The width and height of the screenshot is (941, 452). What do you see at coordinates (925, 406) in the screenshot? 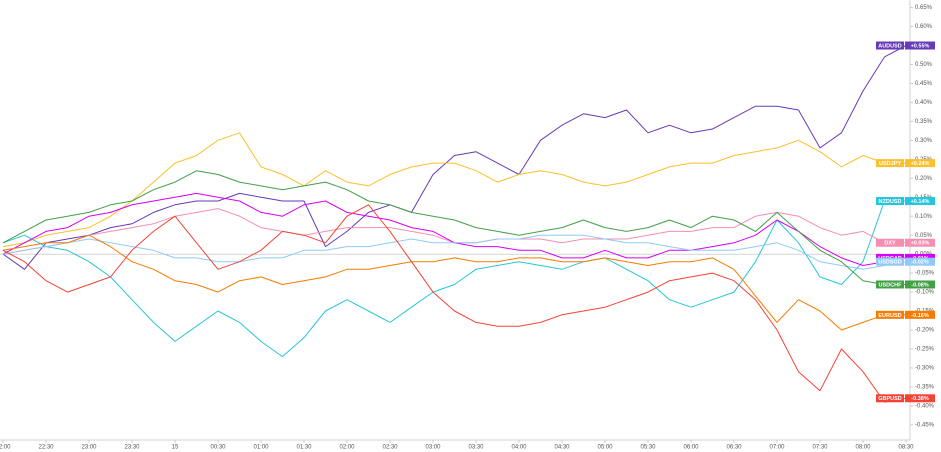
I see `y-tick-label: -0.40%` at bounding box center [925, 406].